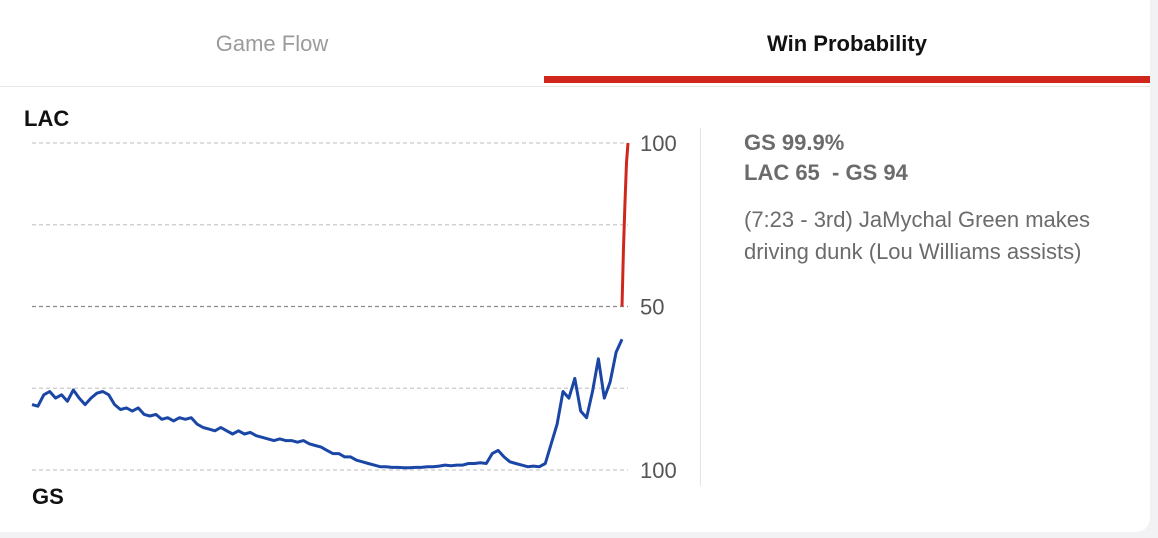 The width and height of the screenshot is (1158, 538). I want to click on win-probability-value: GS 99.9%, so click(794, 142).